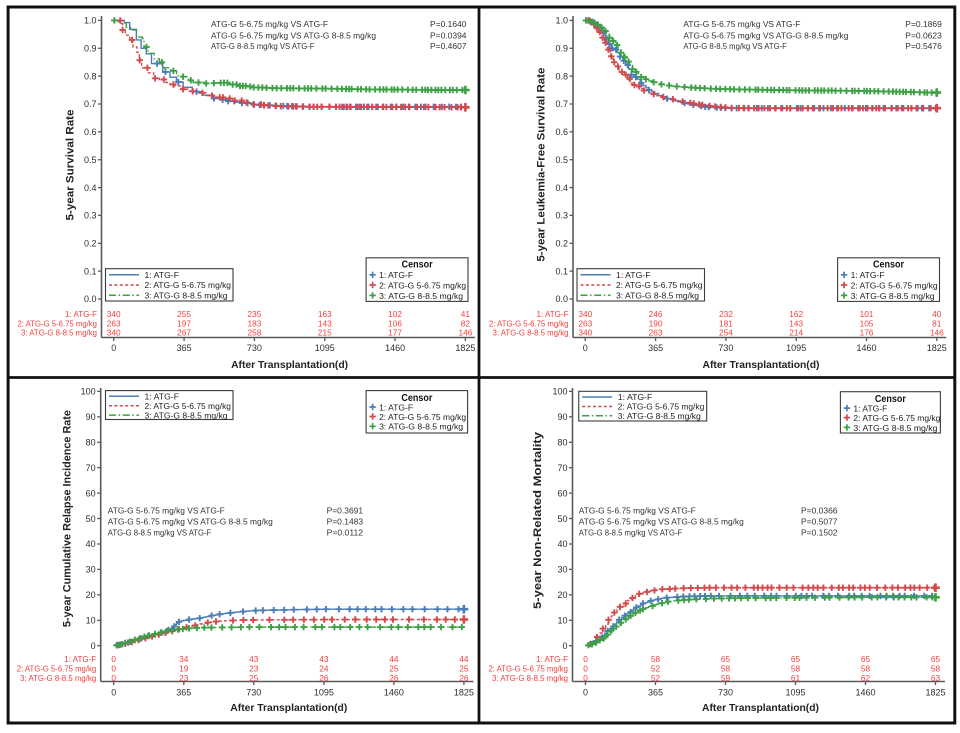 The height and width of the screenshot is (733, 960). Describe the element at coordinates (184, 333) in the screenshot. I see `svg-text: 267` at that location.